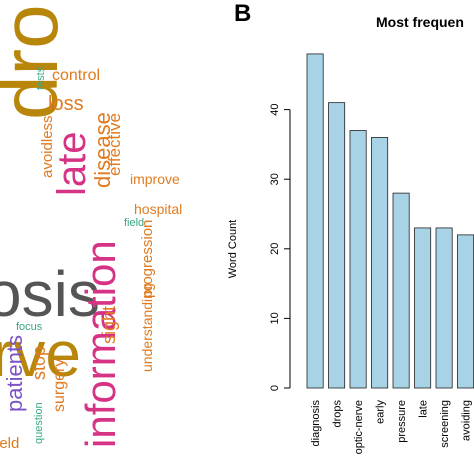  What do you see at coordinates (275, 388) in the screenshot?
I see `y-tick-label: 0` at bounding box center [275, 388].